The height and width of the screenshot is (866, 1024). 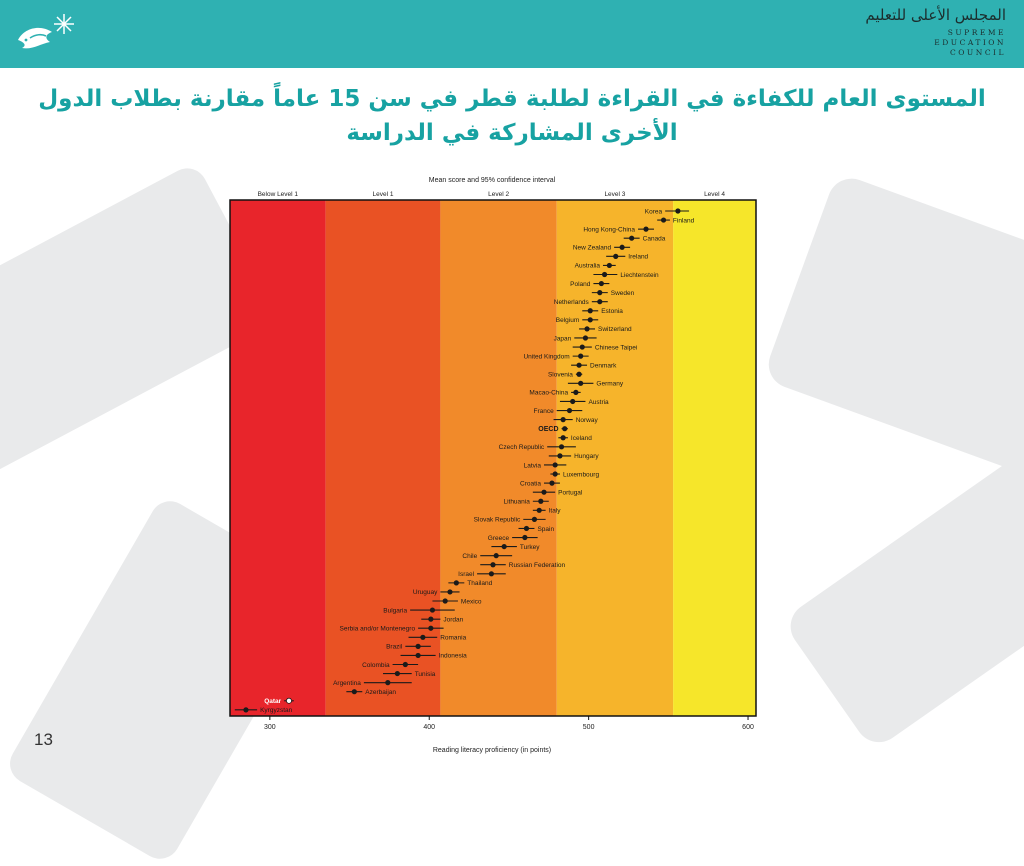 I want to click on council-name-line-2: EDUCATION, so click(x=970, y=42).